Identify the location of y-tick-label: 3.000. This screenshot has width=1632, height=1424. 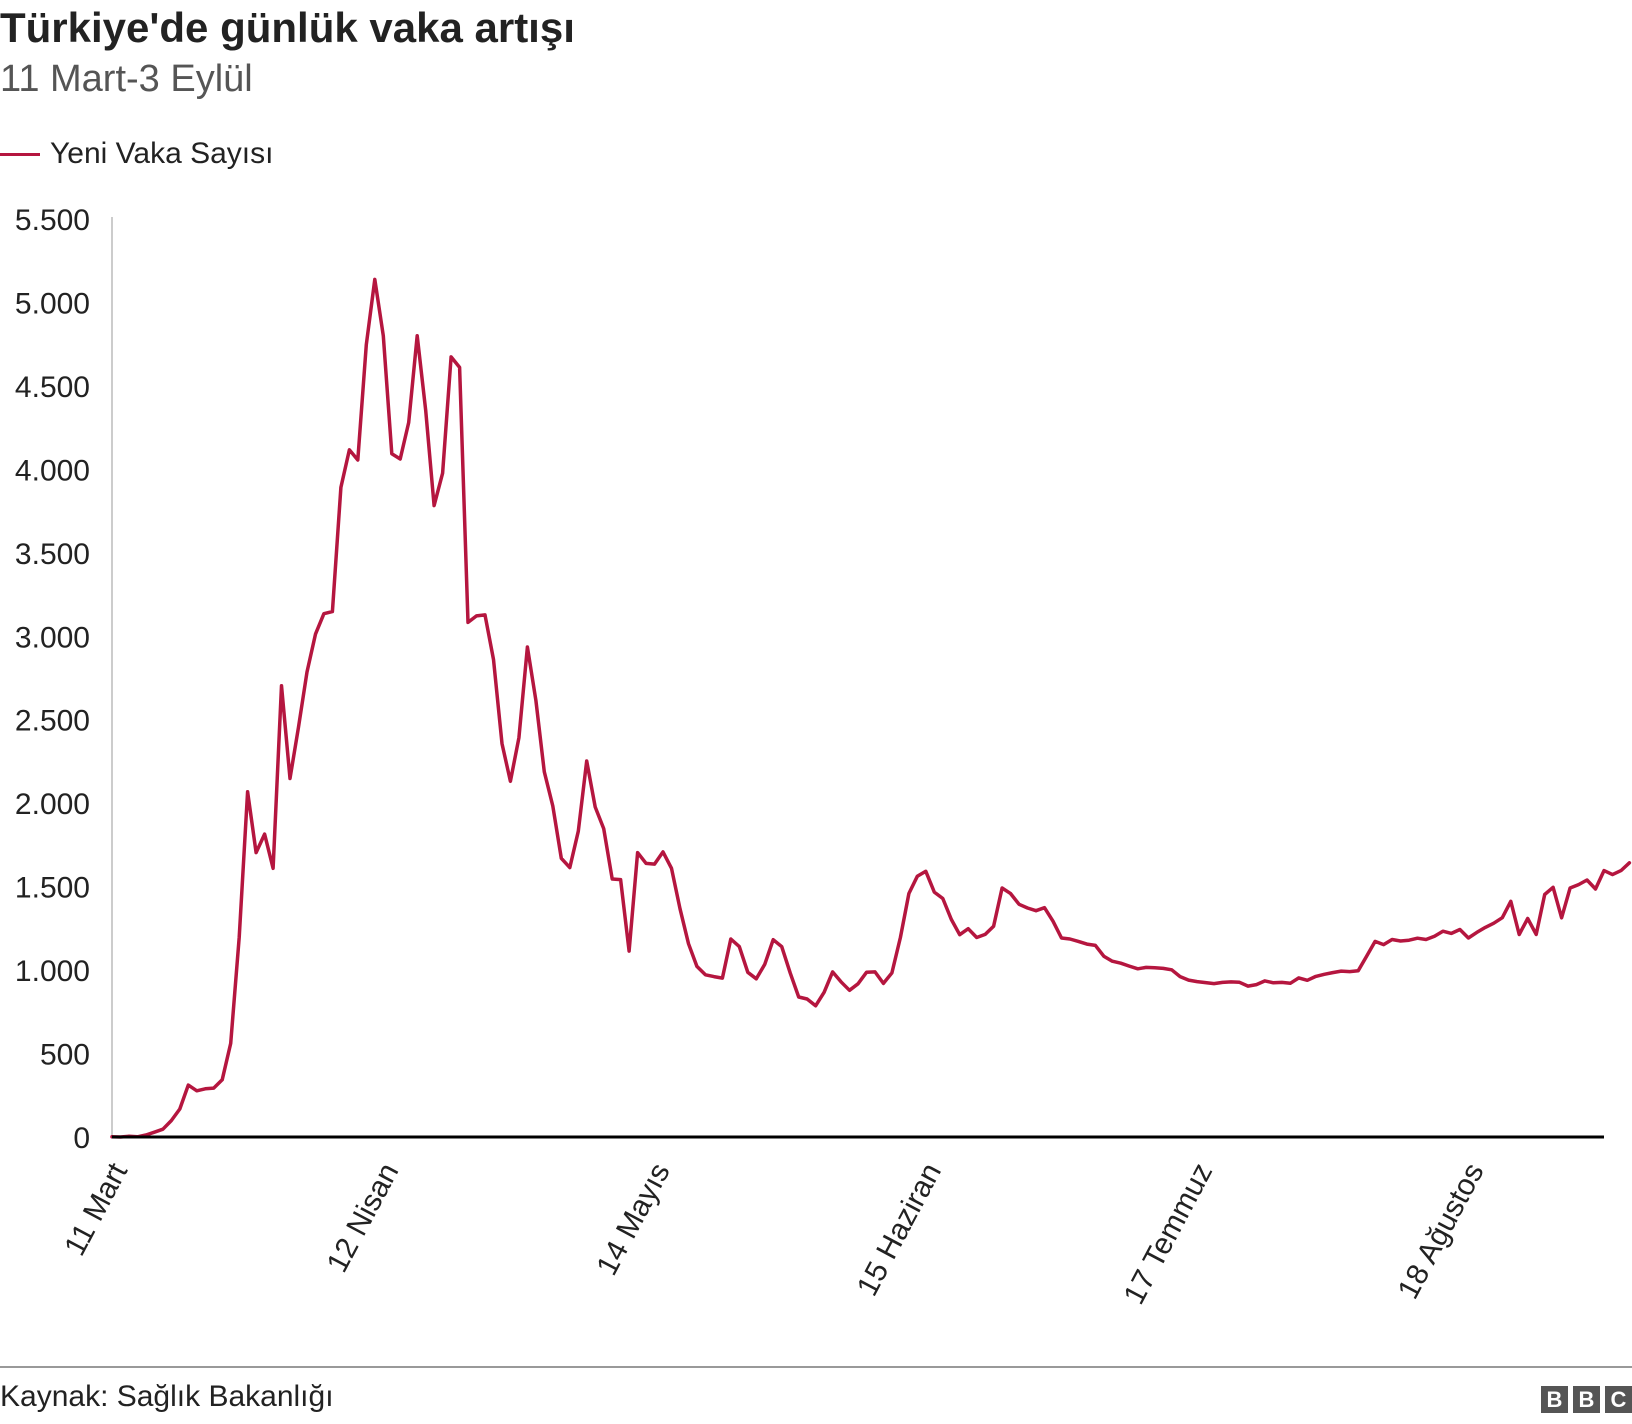
(52, 637).